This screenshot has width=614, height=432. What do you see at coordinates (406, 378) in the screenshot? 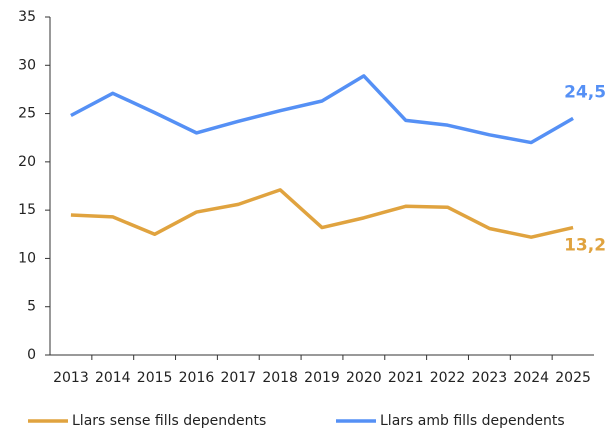
I see `x-tick-label: 2021` at bounding box center [406, 378].